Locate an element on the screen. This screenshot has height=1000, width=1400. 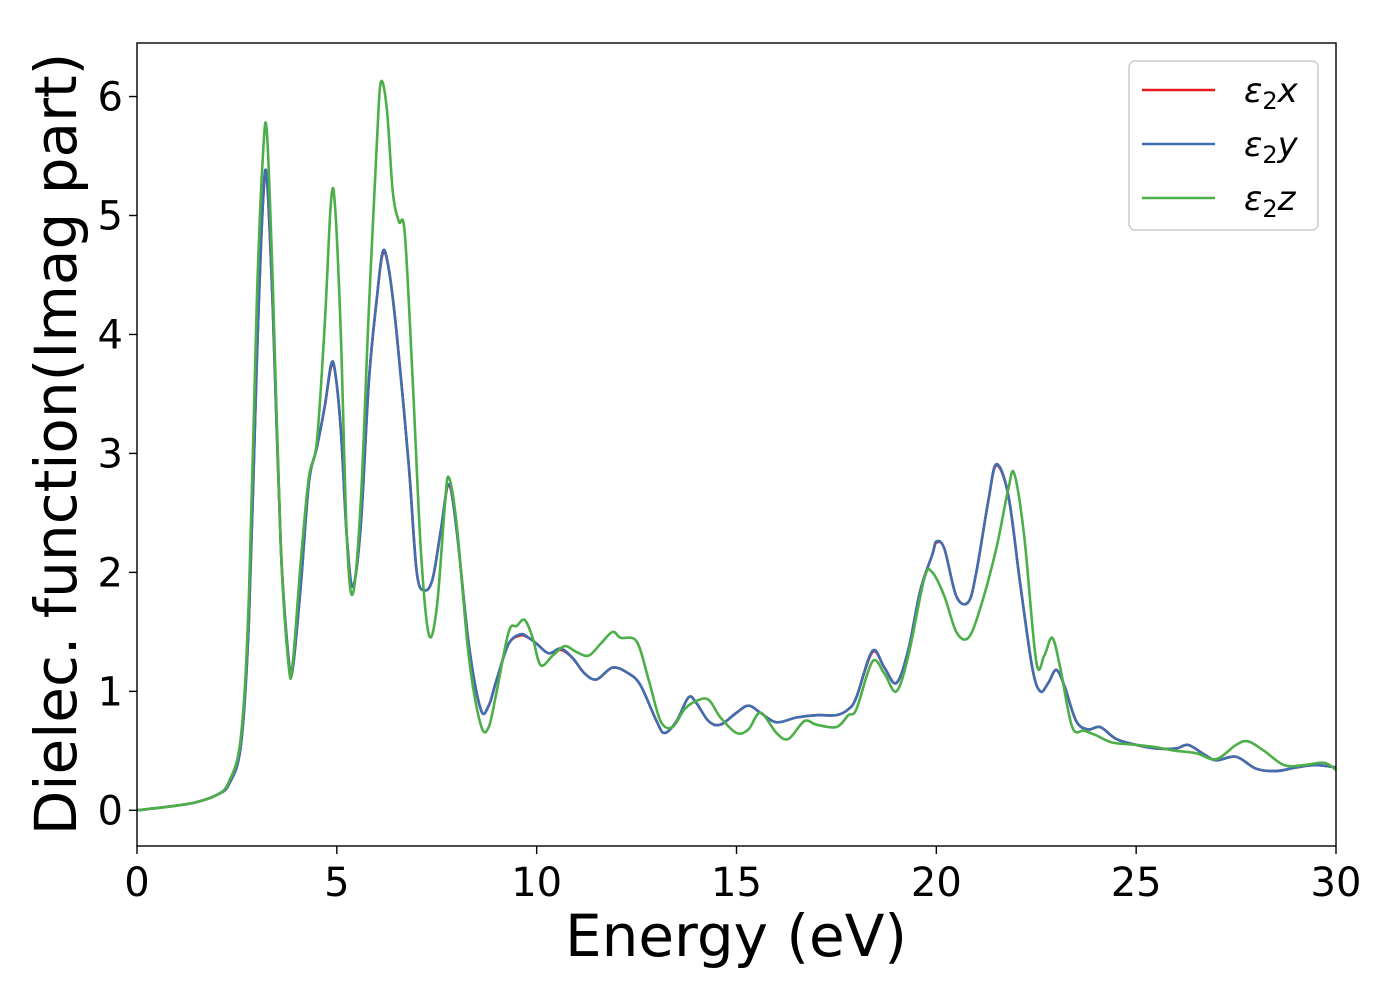
x-tick-label: 0 is located at coordinates (136, 883).